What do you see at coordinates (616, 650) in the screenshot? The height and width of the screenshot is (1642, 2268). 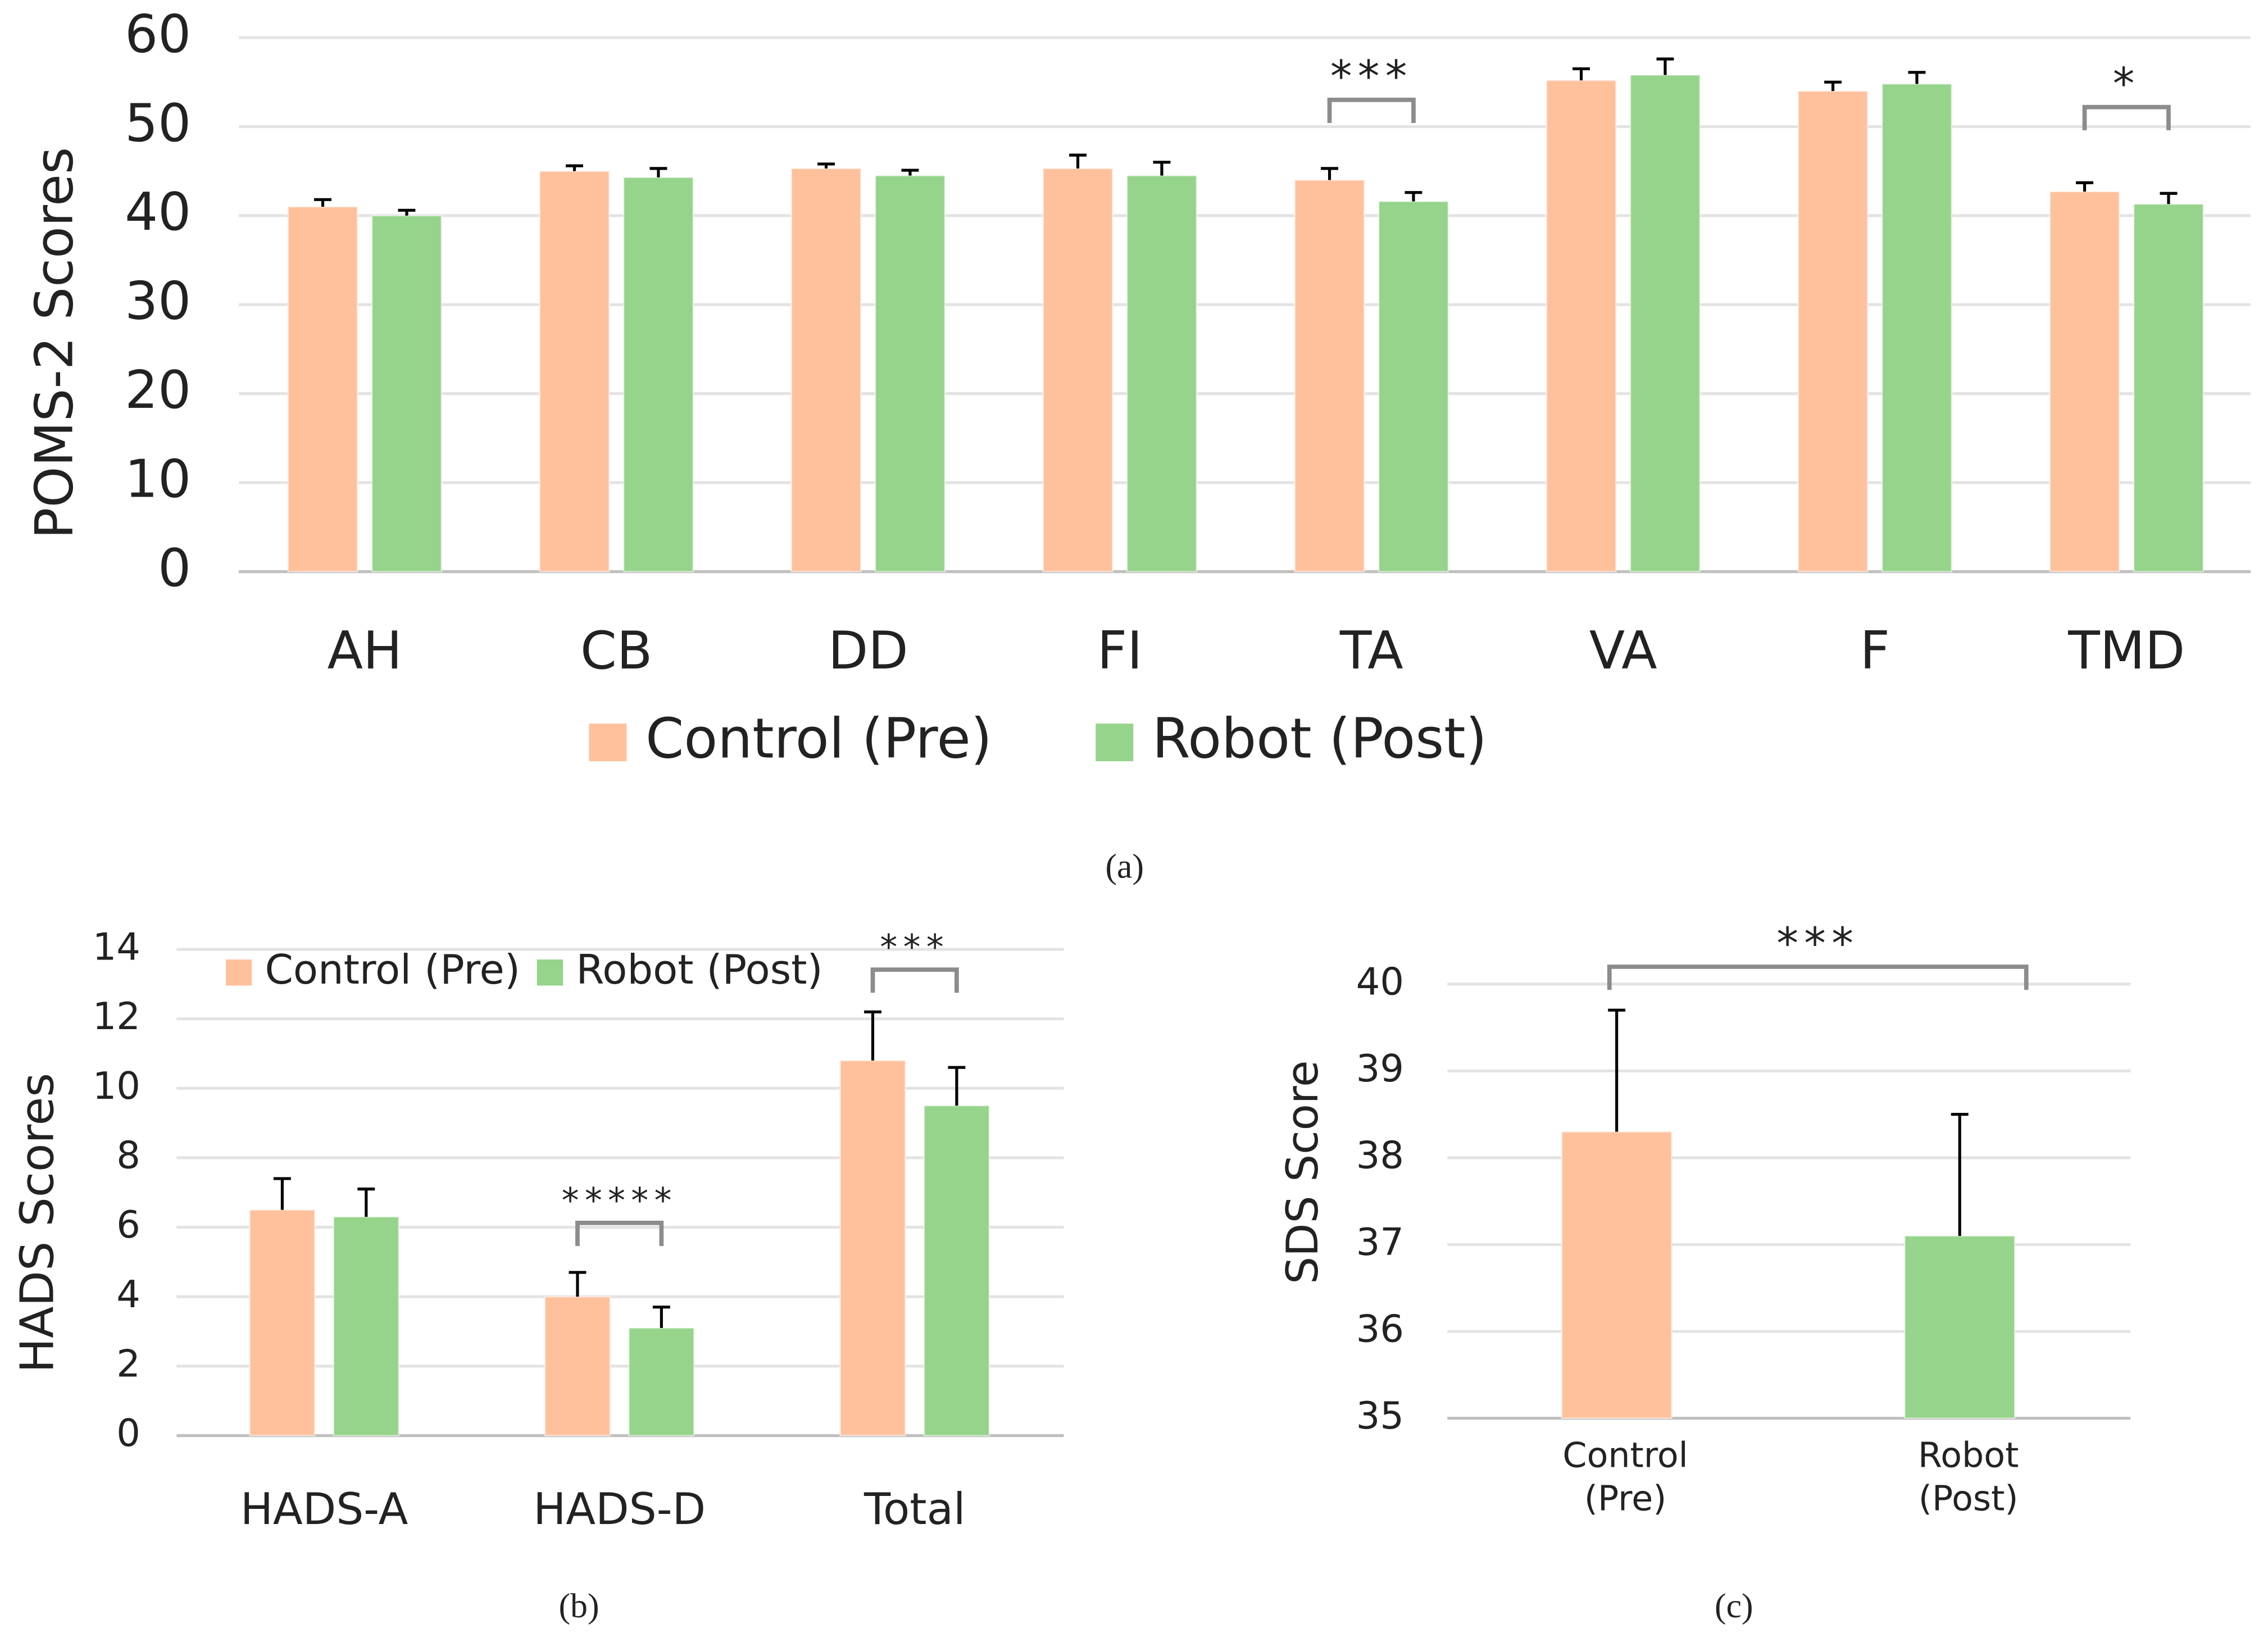 I see `x-tick-label: CB` at bounding box center [616, 650].